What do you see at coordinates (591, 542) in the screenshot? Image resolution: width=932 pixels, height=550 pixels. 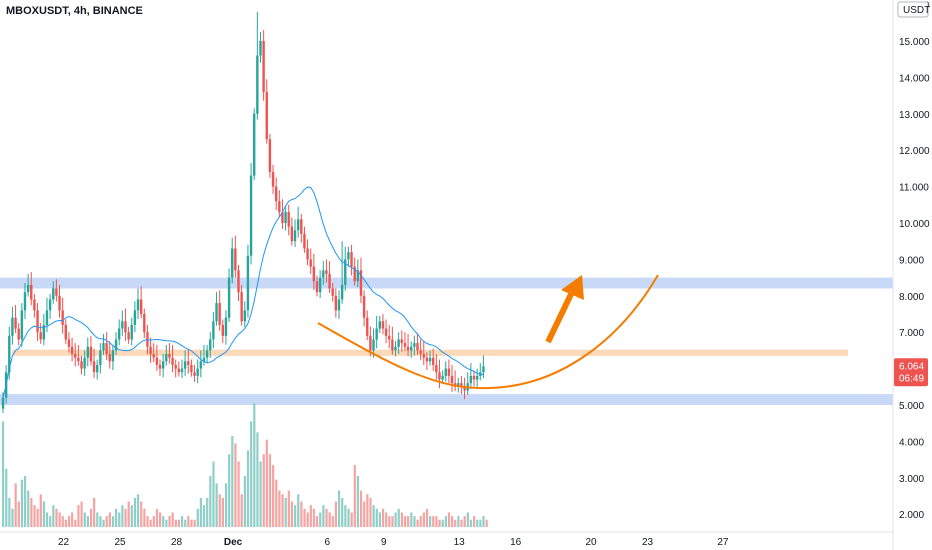 I see `x-tick-label: 20` at bounding box center [591, 542].